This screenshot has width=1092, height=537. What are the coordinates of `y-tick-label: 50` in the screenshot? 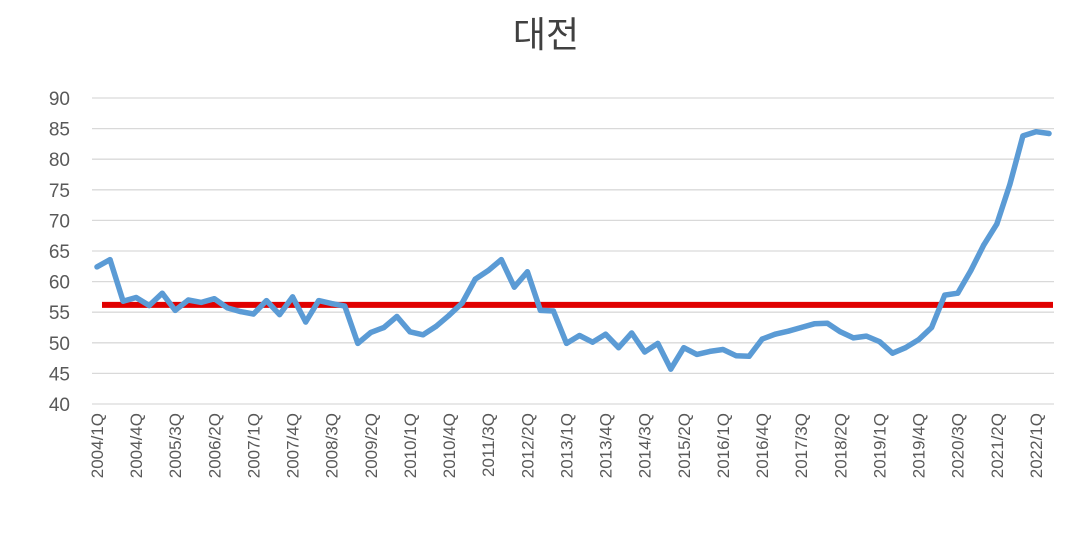 It's located at (59, 344).